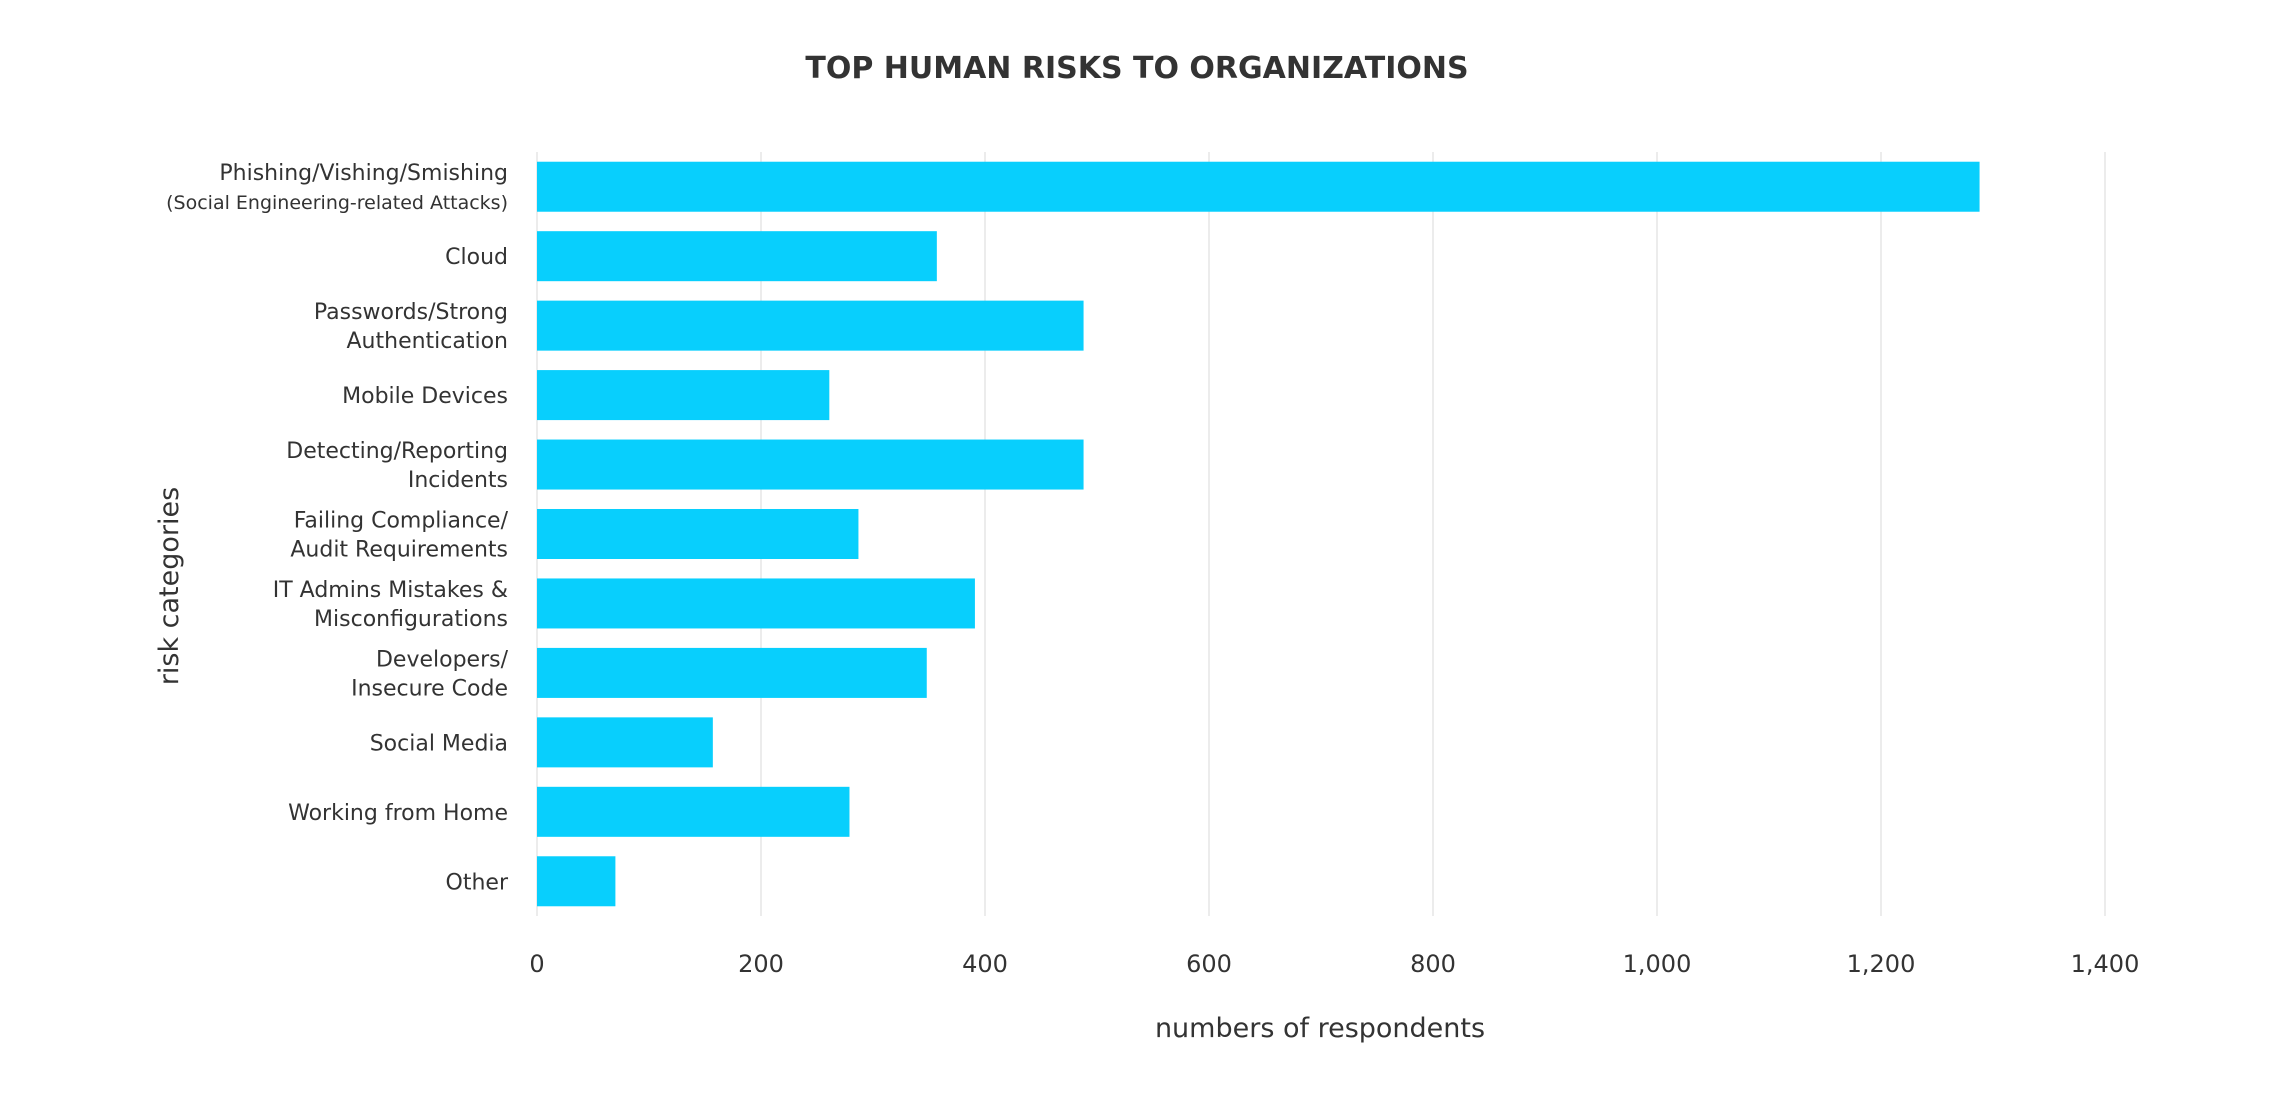  What do you see at coordinates (1881, 964) in the screenshot?
I see `x-tick-label: 1,200` at bounding box center [1881, 964].